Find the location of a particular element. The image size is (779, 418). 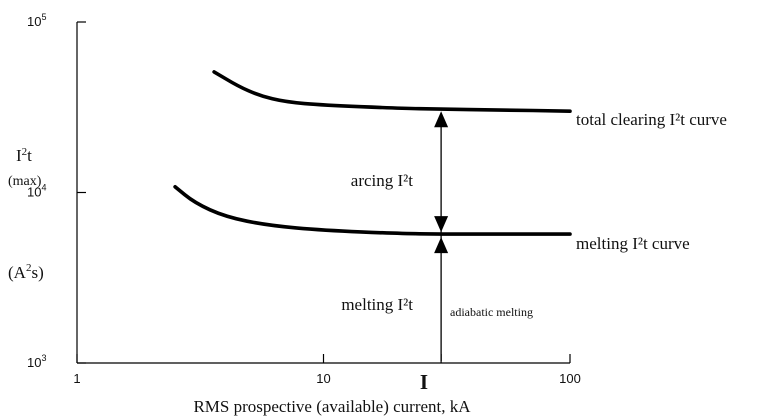

arrows is located at coordinates (441, 236).